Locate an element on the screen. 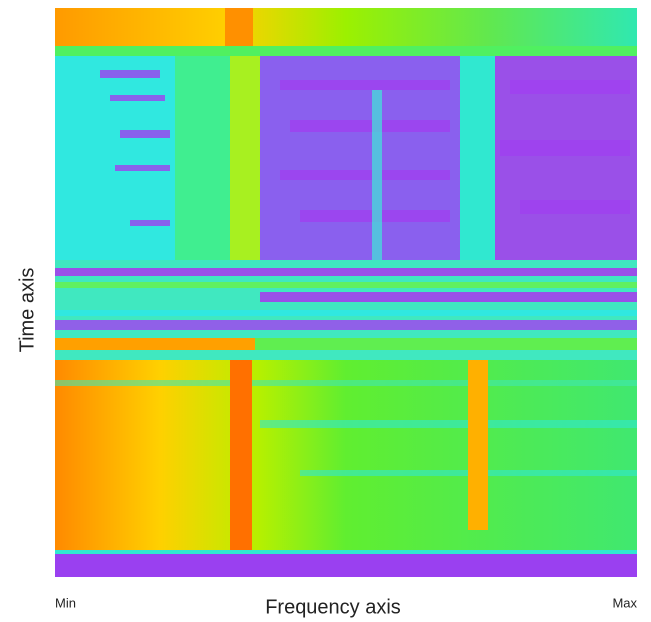 This screenshot has width=651, height=622. y-axis-label: Time axis is located at coordinates (27, 310).